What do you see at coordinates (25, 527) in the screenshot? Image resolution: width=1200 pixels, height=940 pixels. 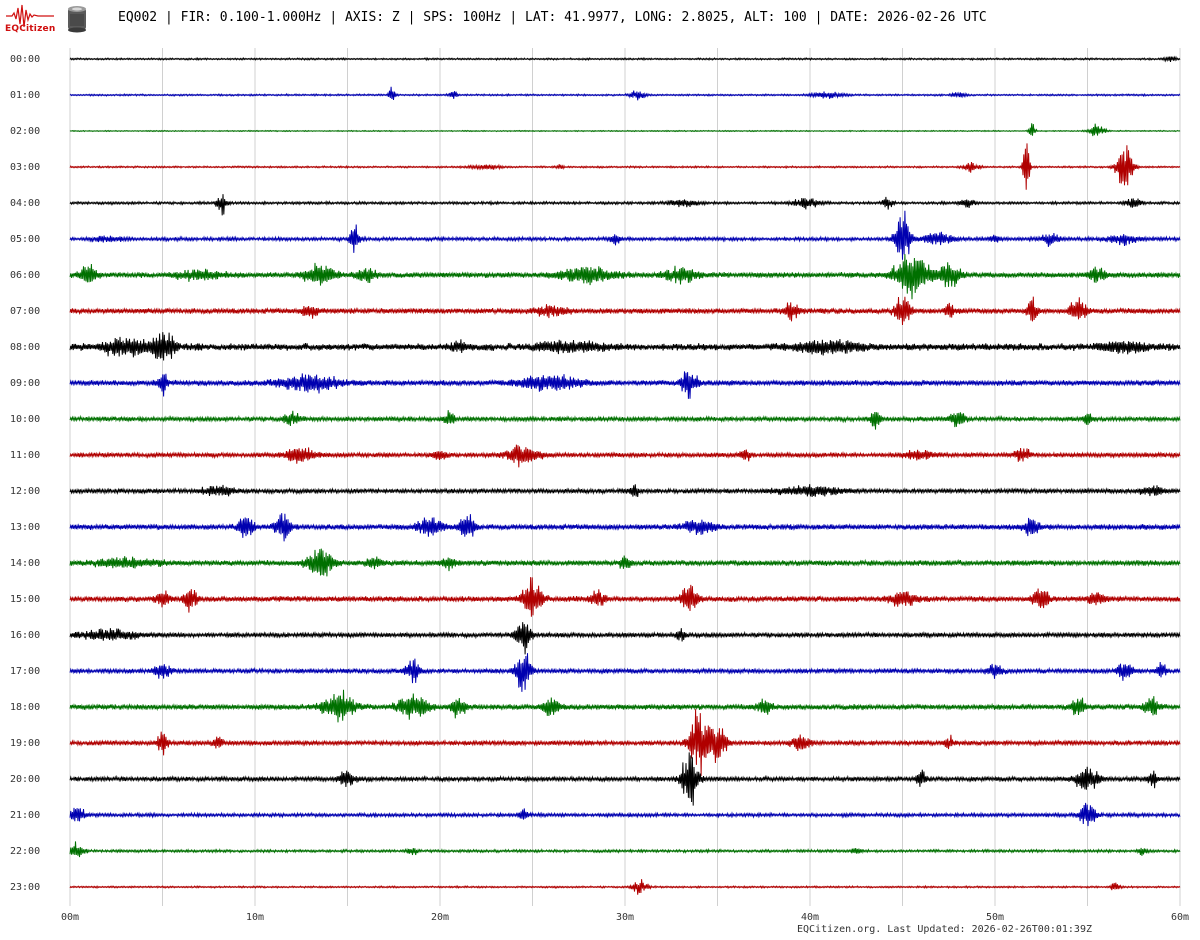 I see `hour-label: 13:00` at bounding box center [25, 527].